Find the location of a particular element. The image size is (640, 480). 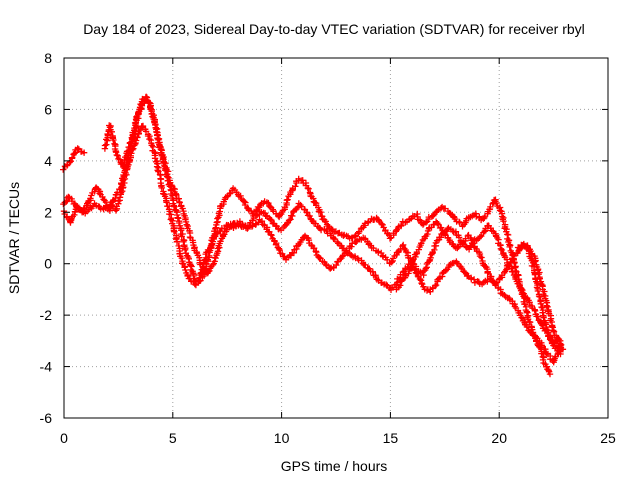

y-axis-label: SDTVAR / TECUs is located at coordinates (14, 238).